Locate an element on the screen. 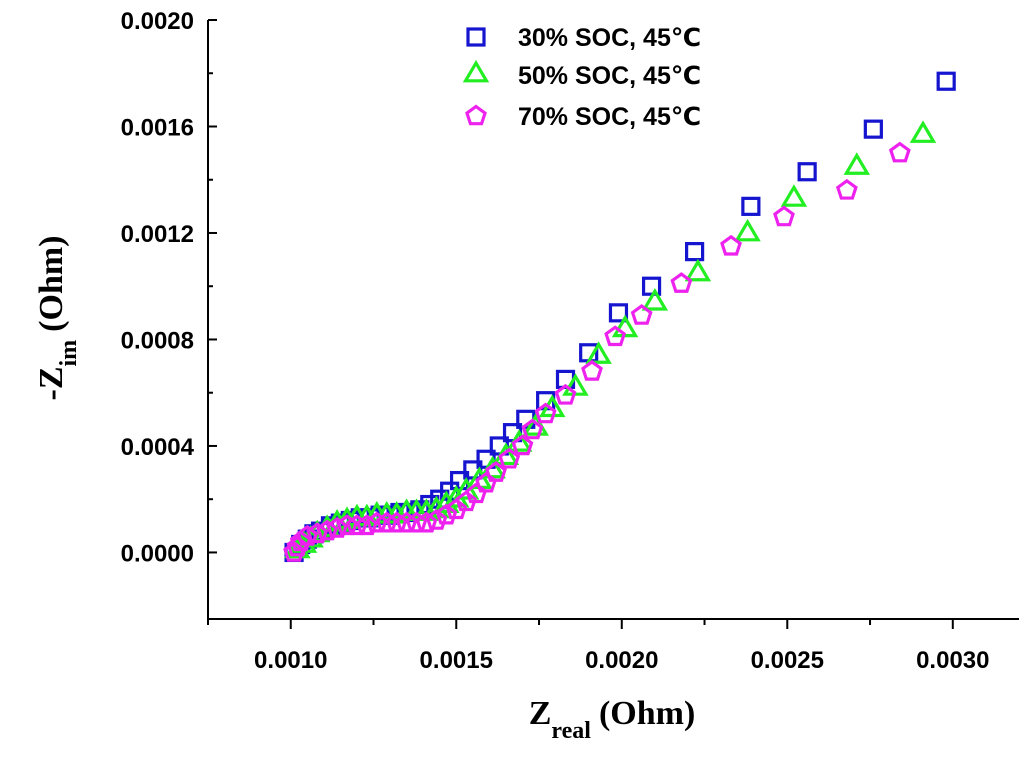 This screenshot has height=761, width=1024. y-tick-label: 0.0012 is located at coordinates (157, 234).